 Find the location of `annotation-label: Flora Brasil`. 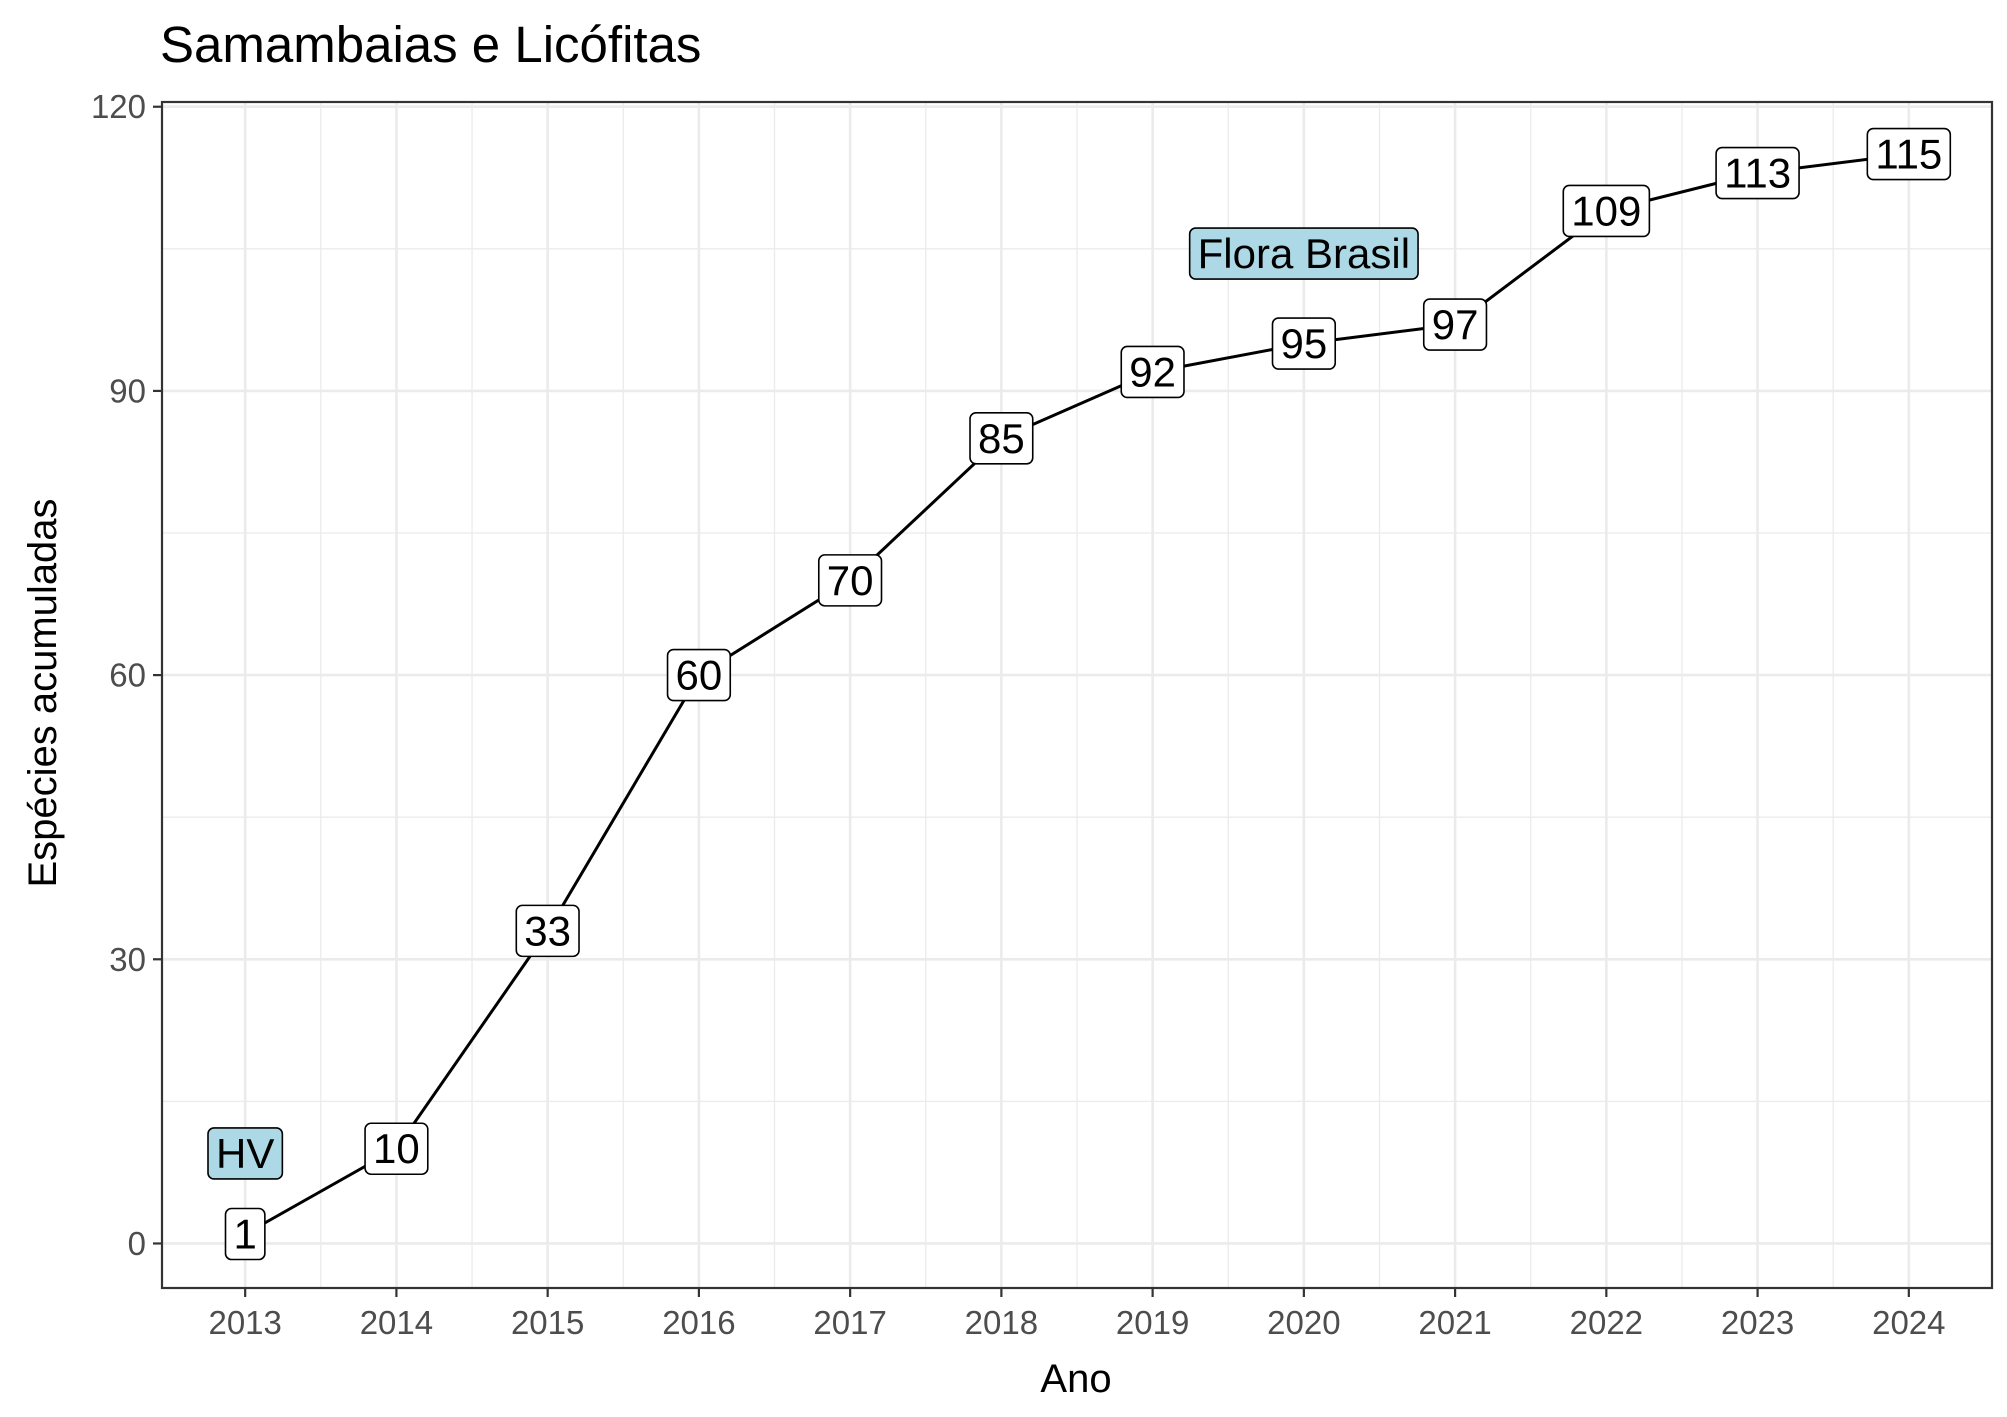

annotation-label: Flora Brasil is located at coordinates (1303, 253).